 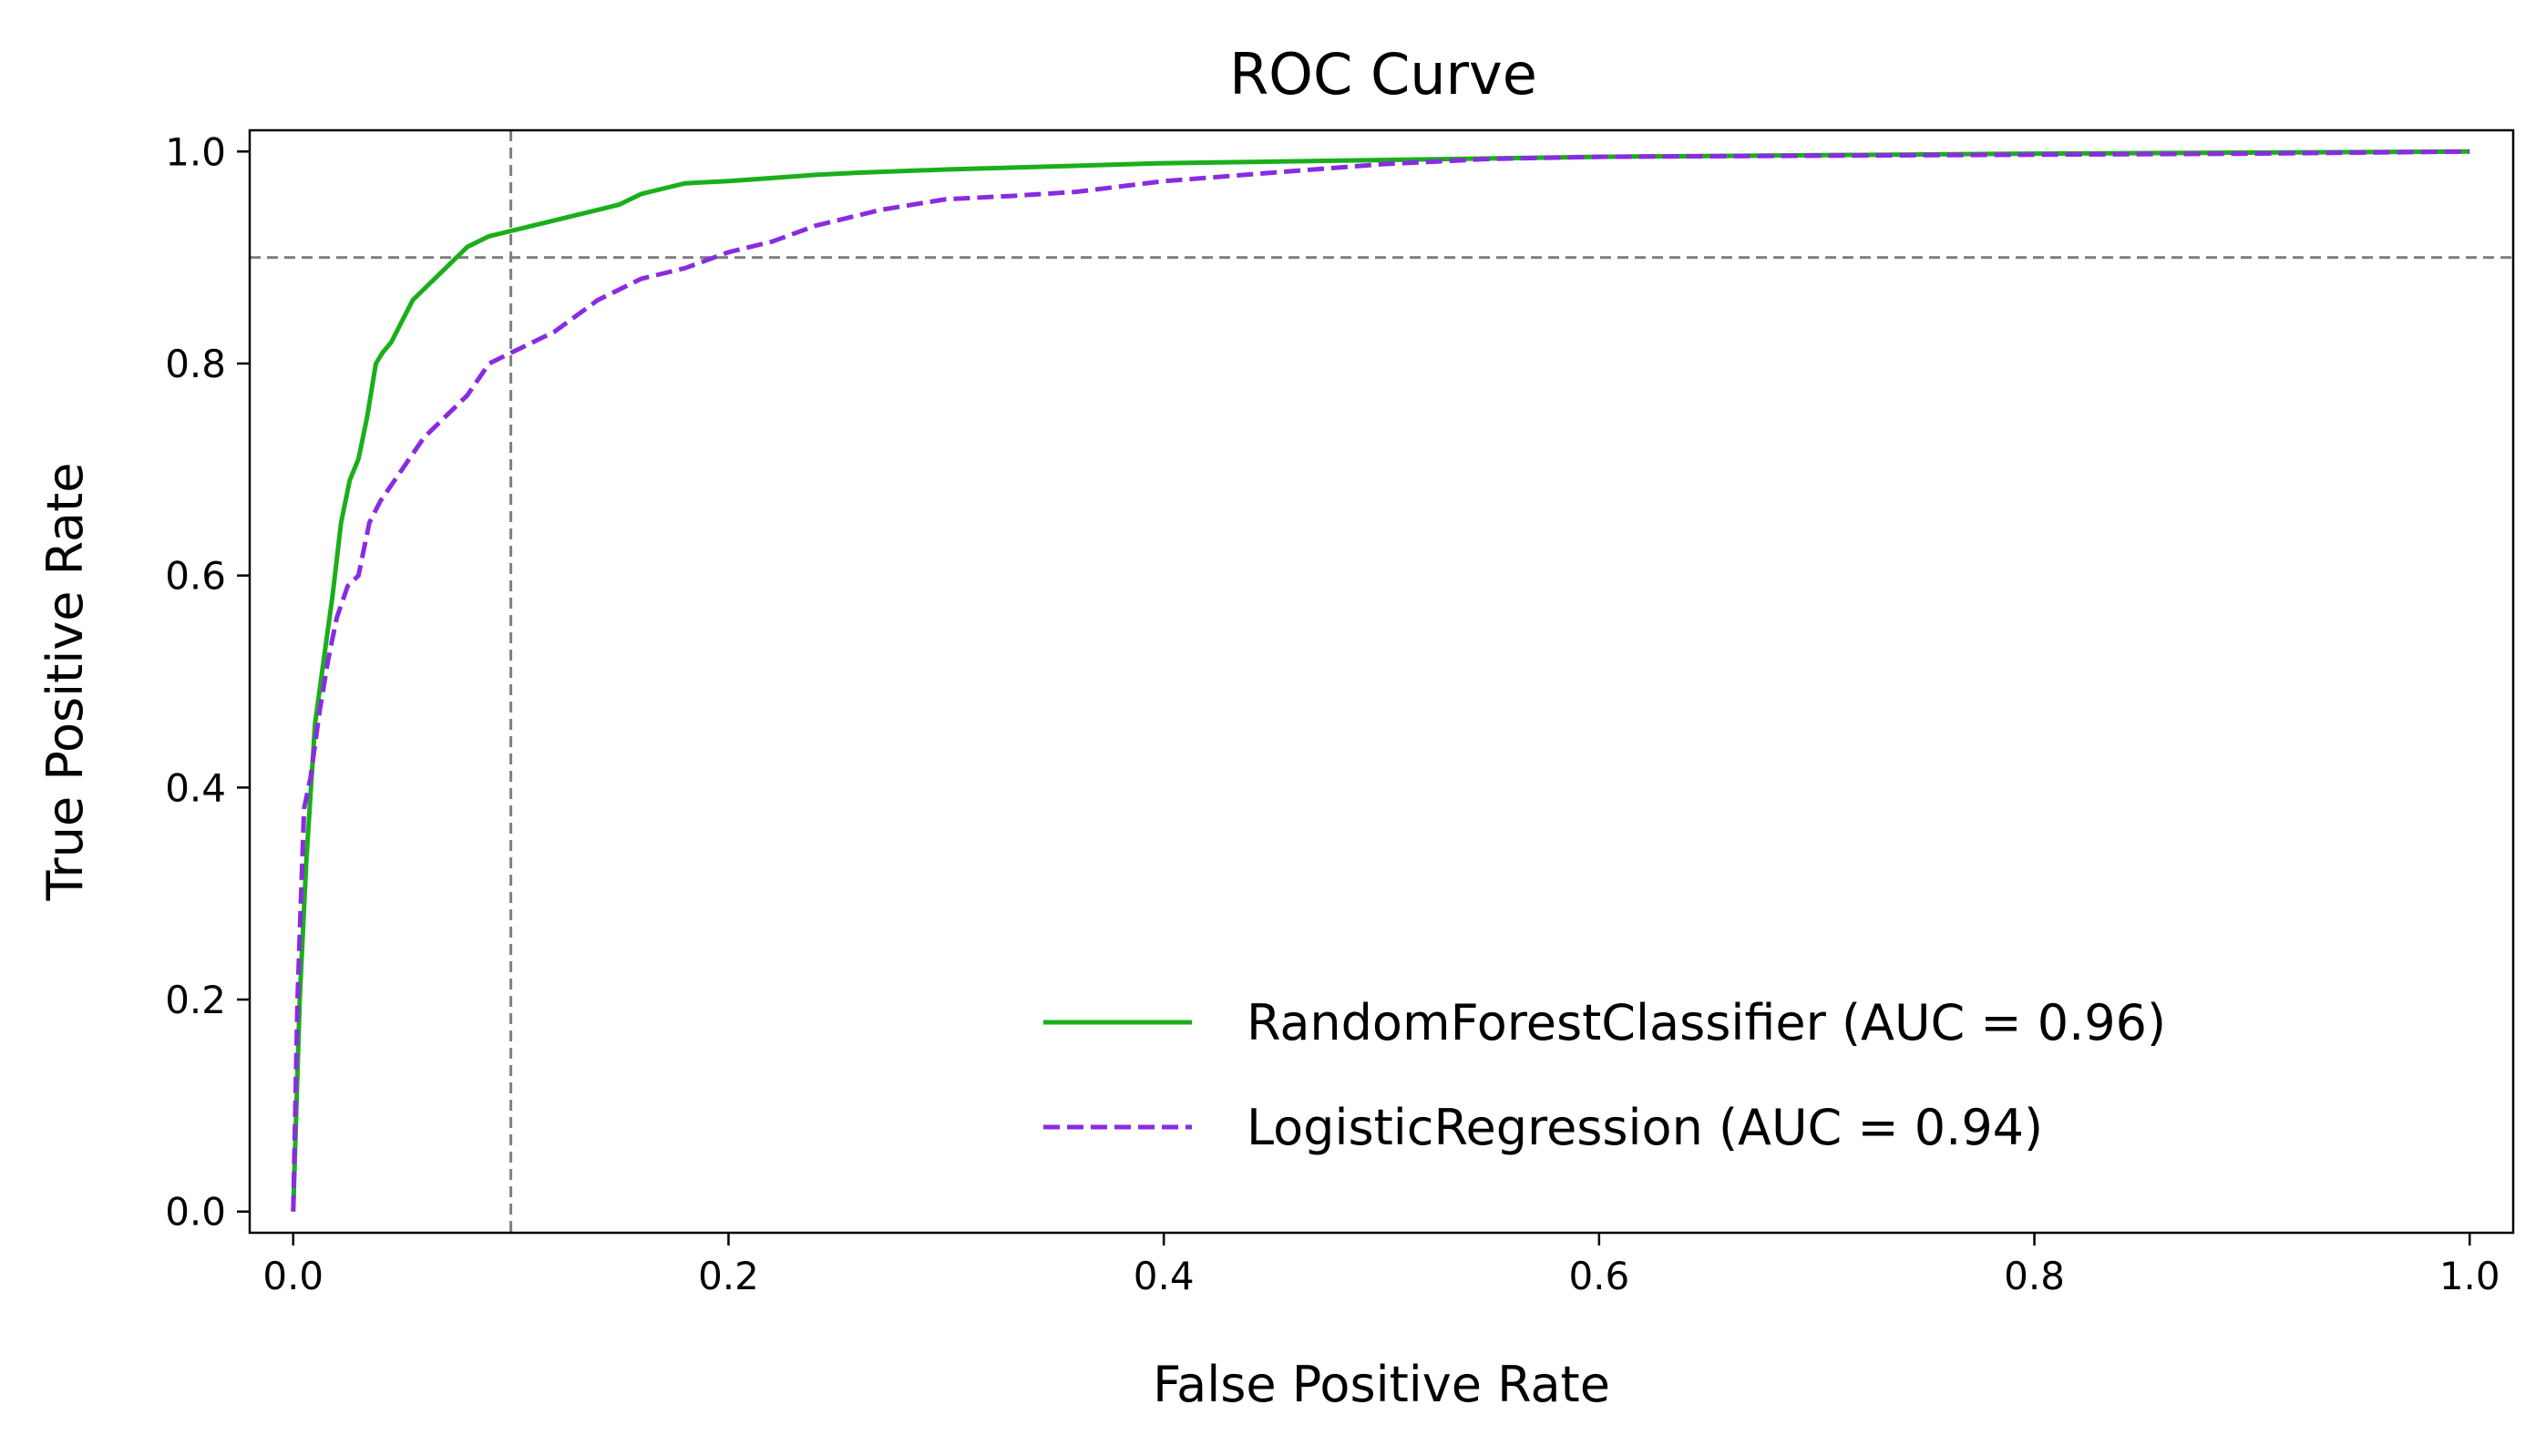 What do you see at coordinates (195, 152) in the screenshot?
I see `y-tick-label: 1.0` at bounding box center [195, 152].